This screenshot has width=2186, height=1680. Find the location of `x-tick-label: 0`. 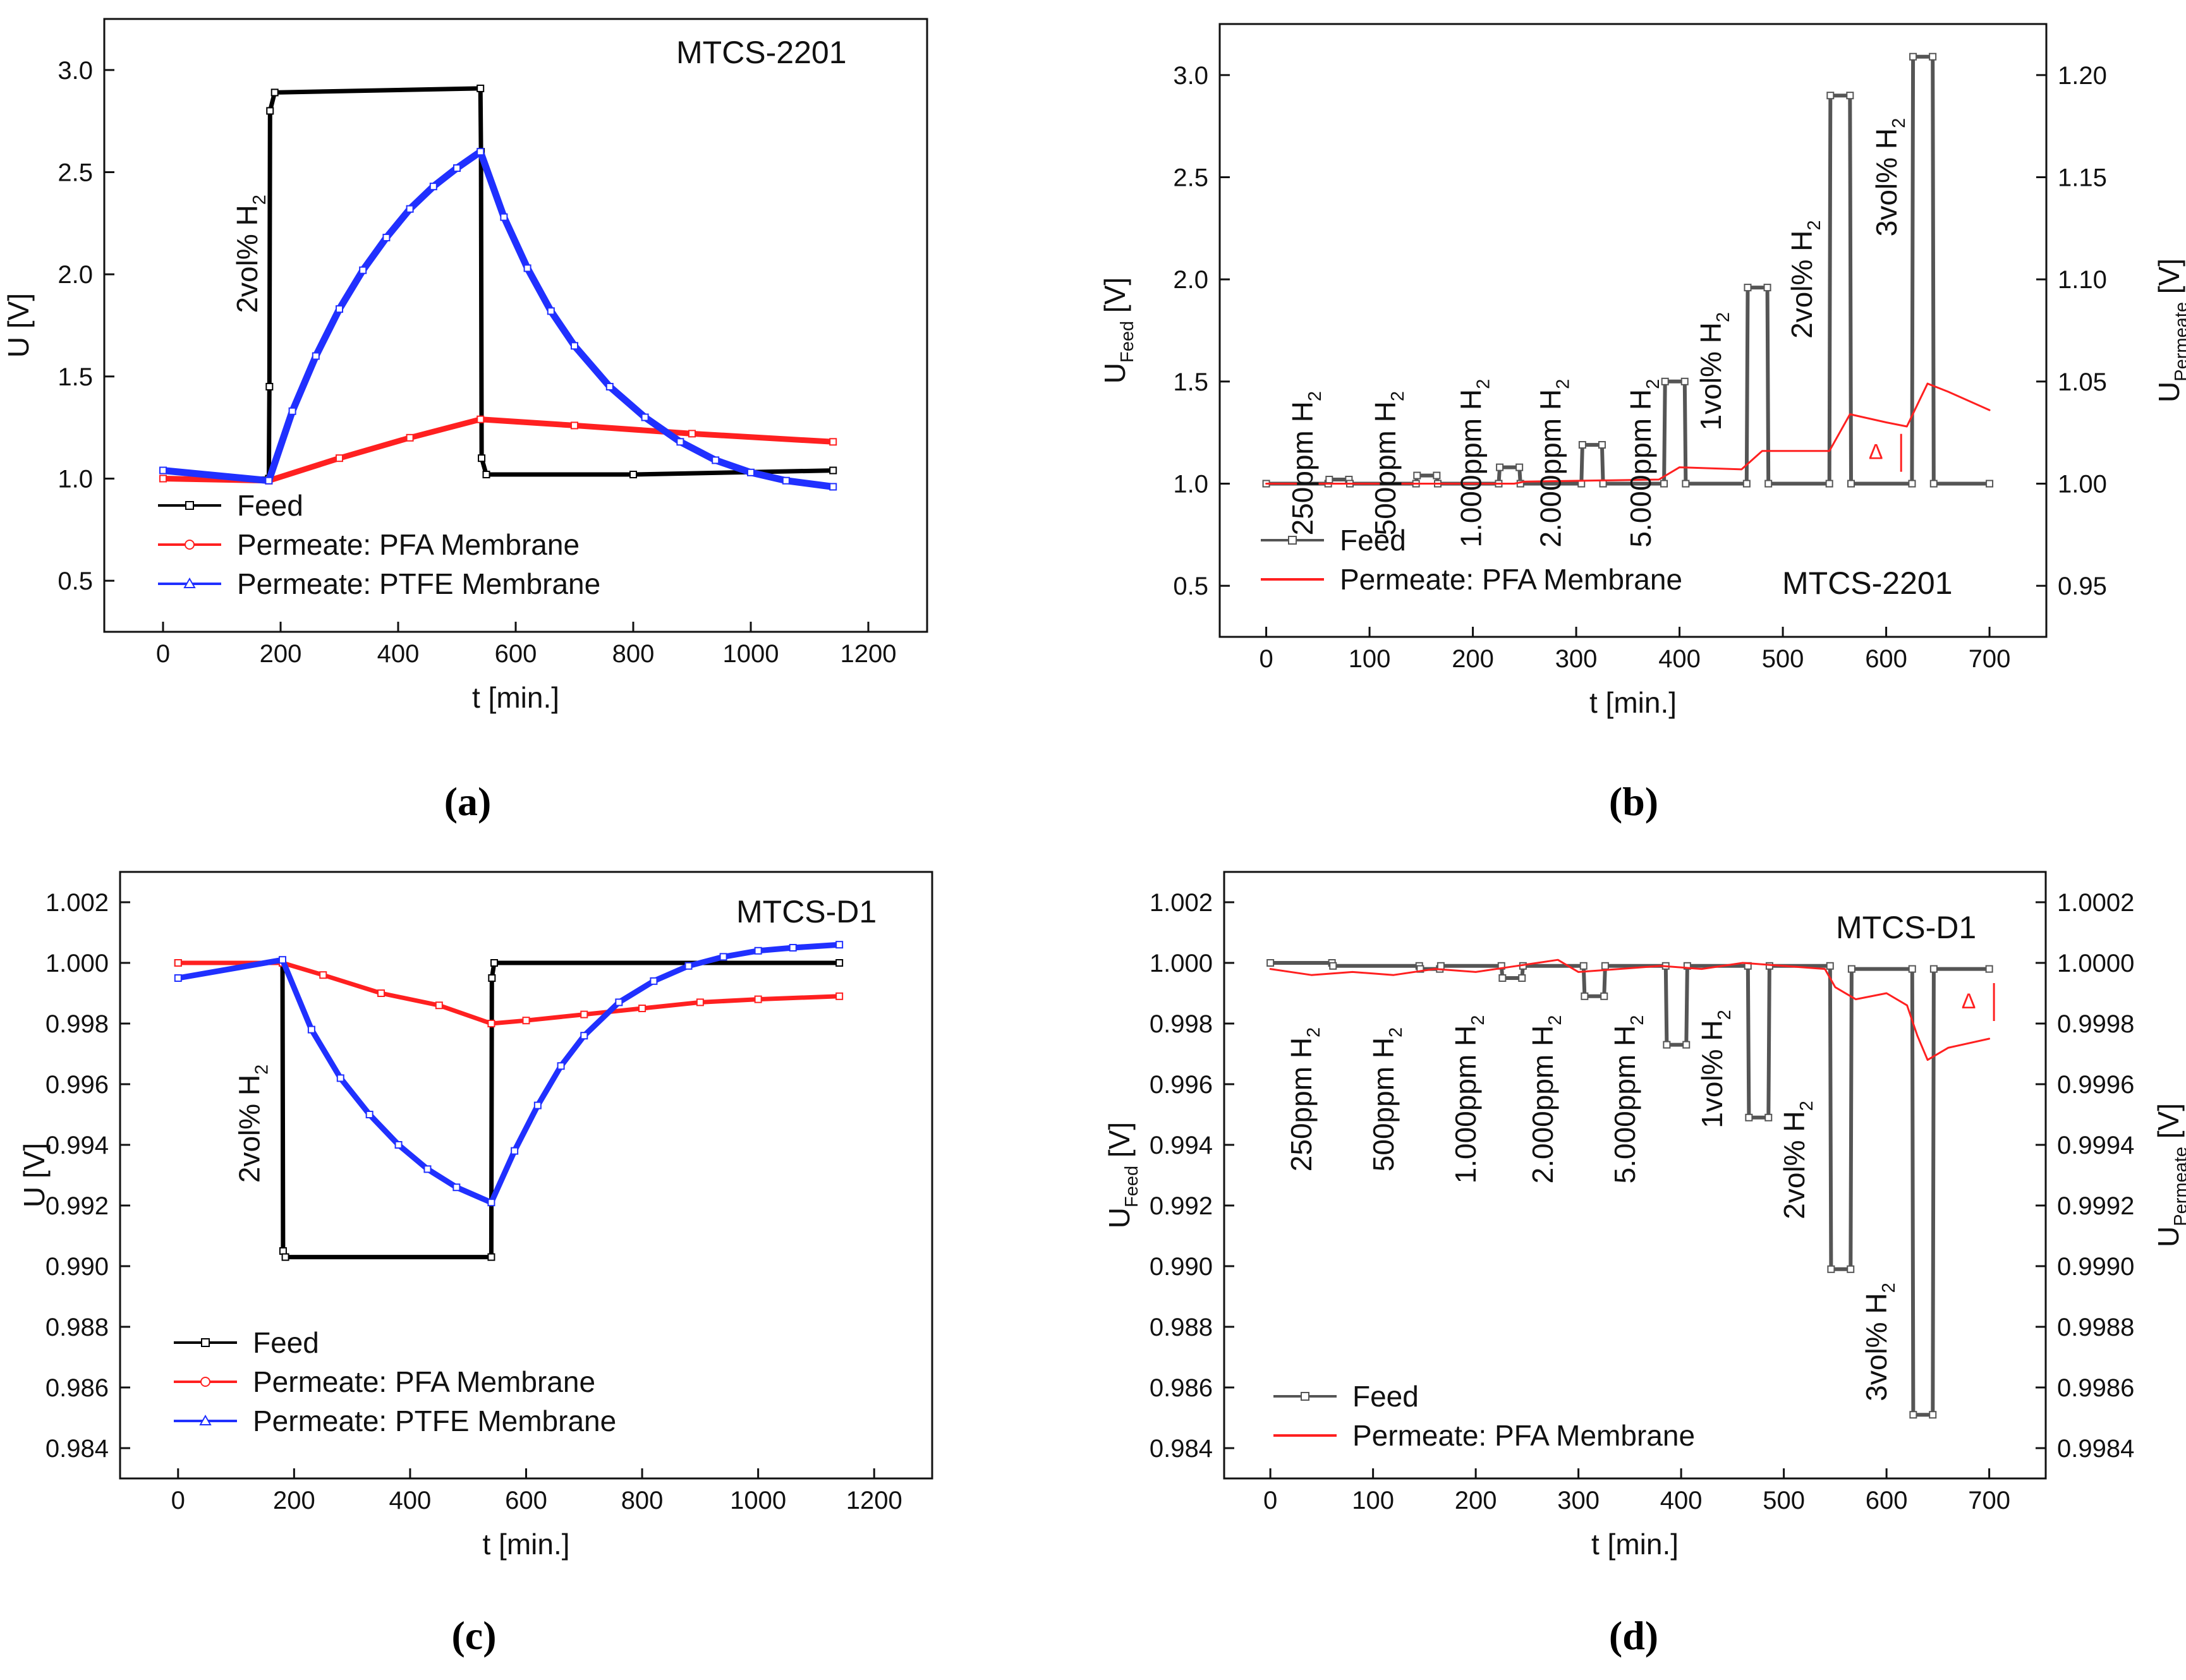

x-tick-label: 0 is located at coordinates (178, 1500).